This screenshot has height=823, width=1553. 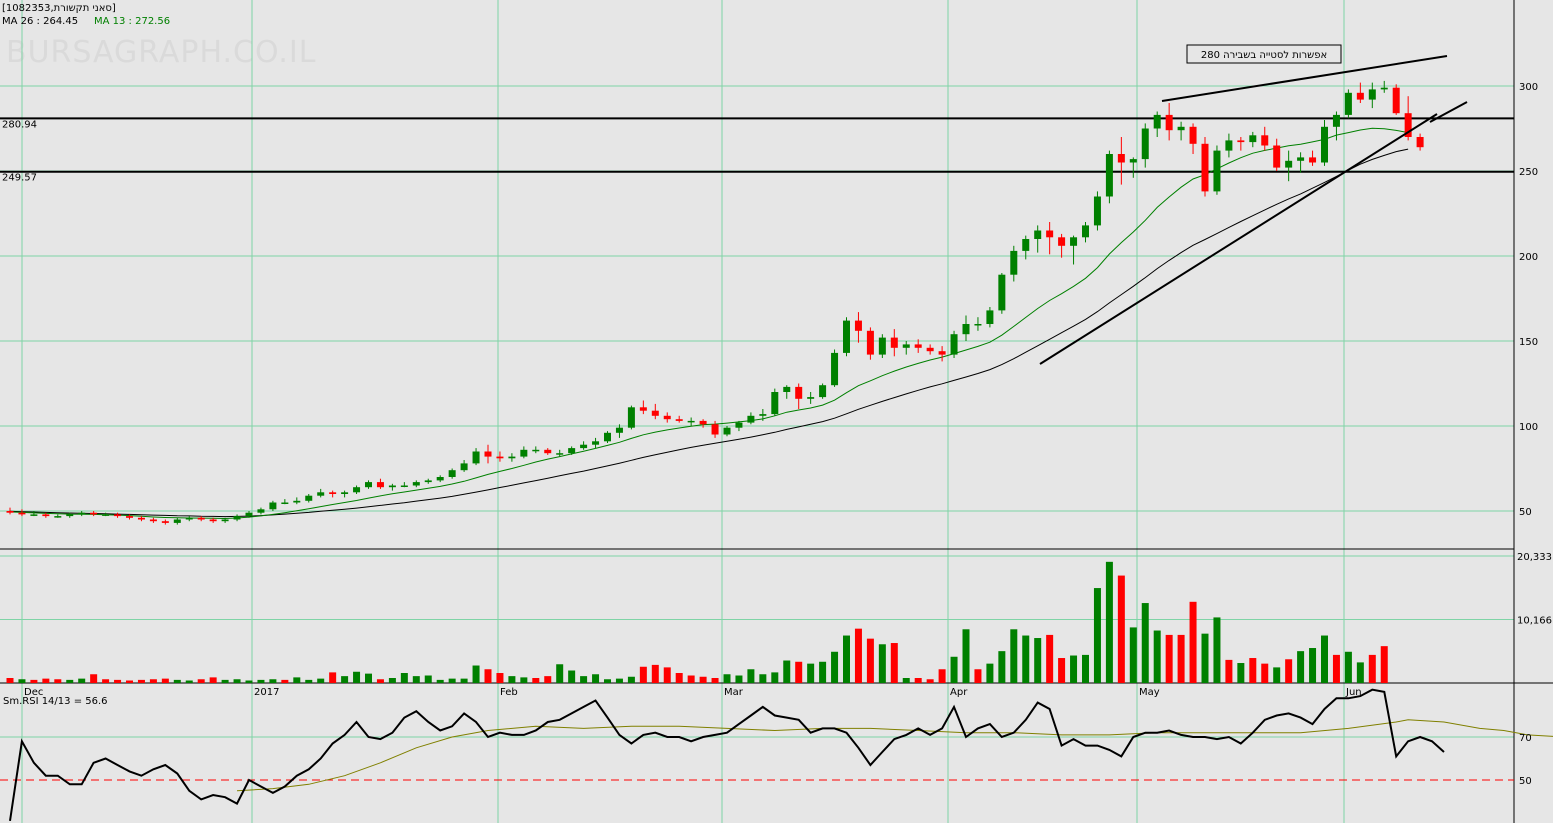 I want to click on price-tick-label: 200, so click(x=1528, y=257).